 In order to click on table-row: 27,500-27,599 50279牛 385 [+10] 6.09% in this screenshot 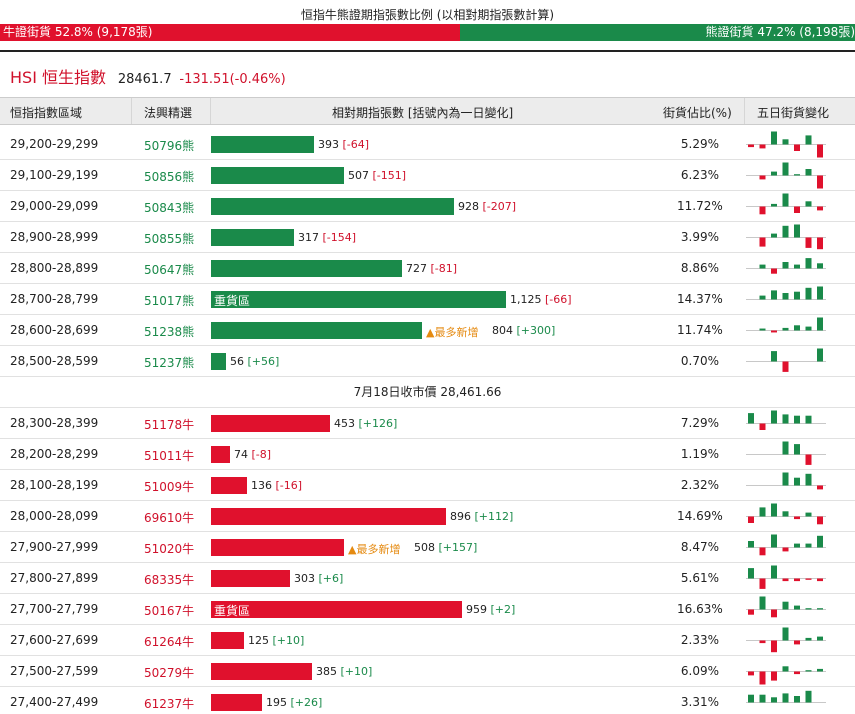, I will do `click(427, 671)`.